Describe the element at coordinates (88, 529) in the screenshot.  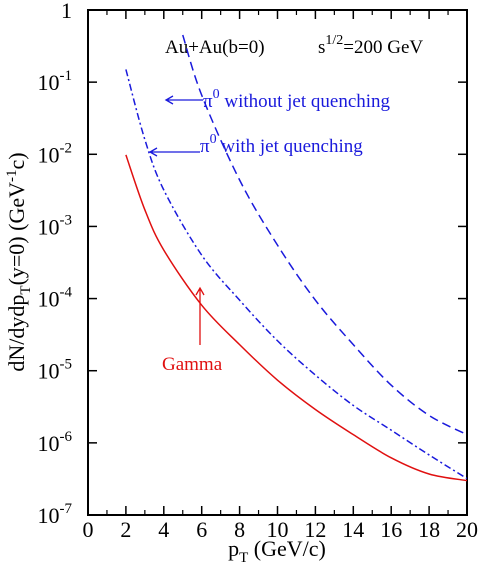
I see `x-tick-label: 0` at that location.